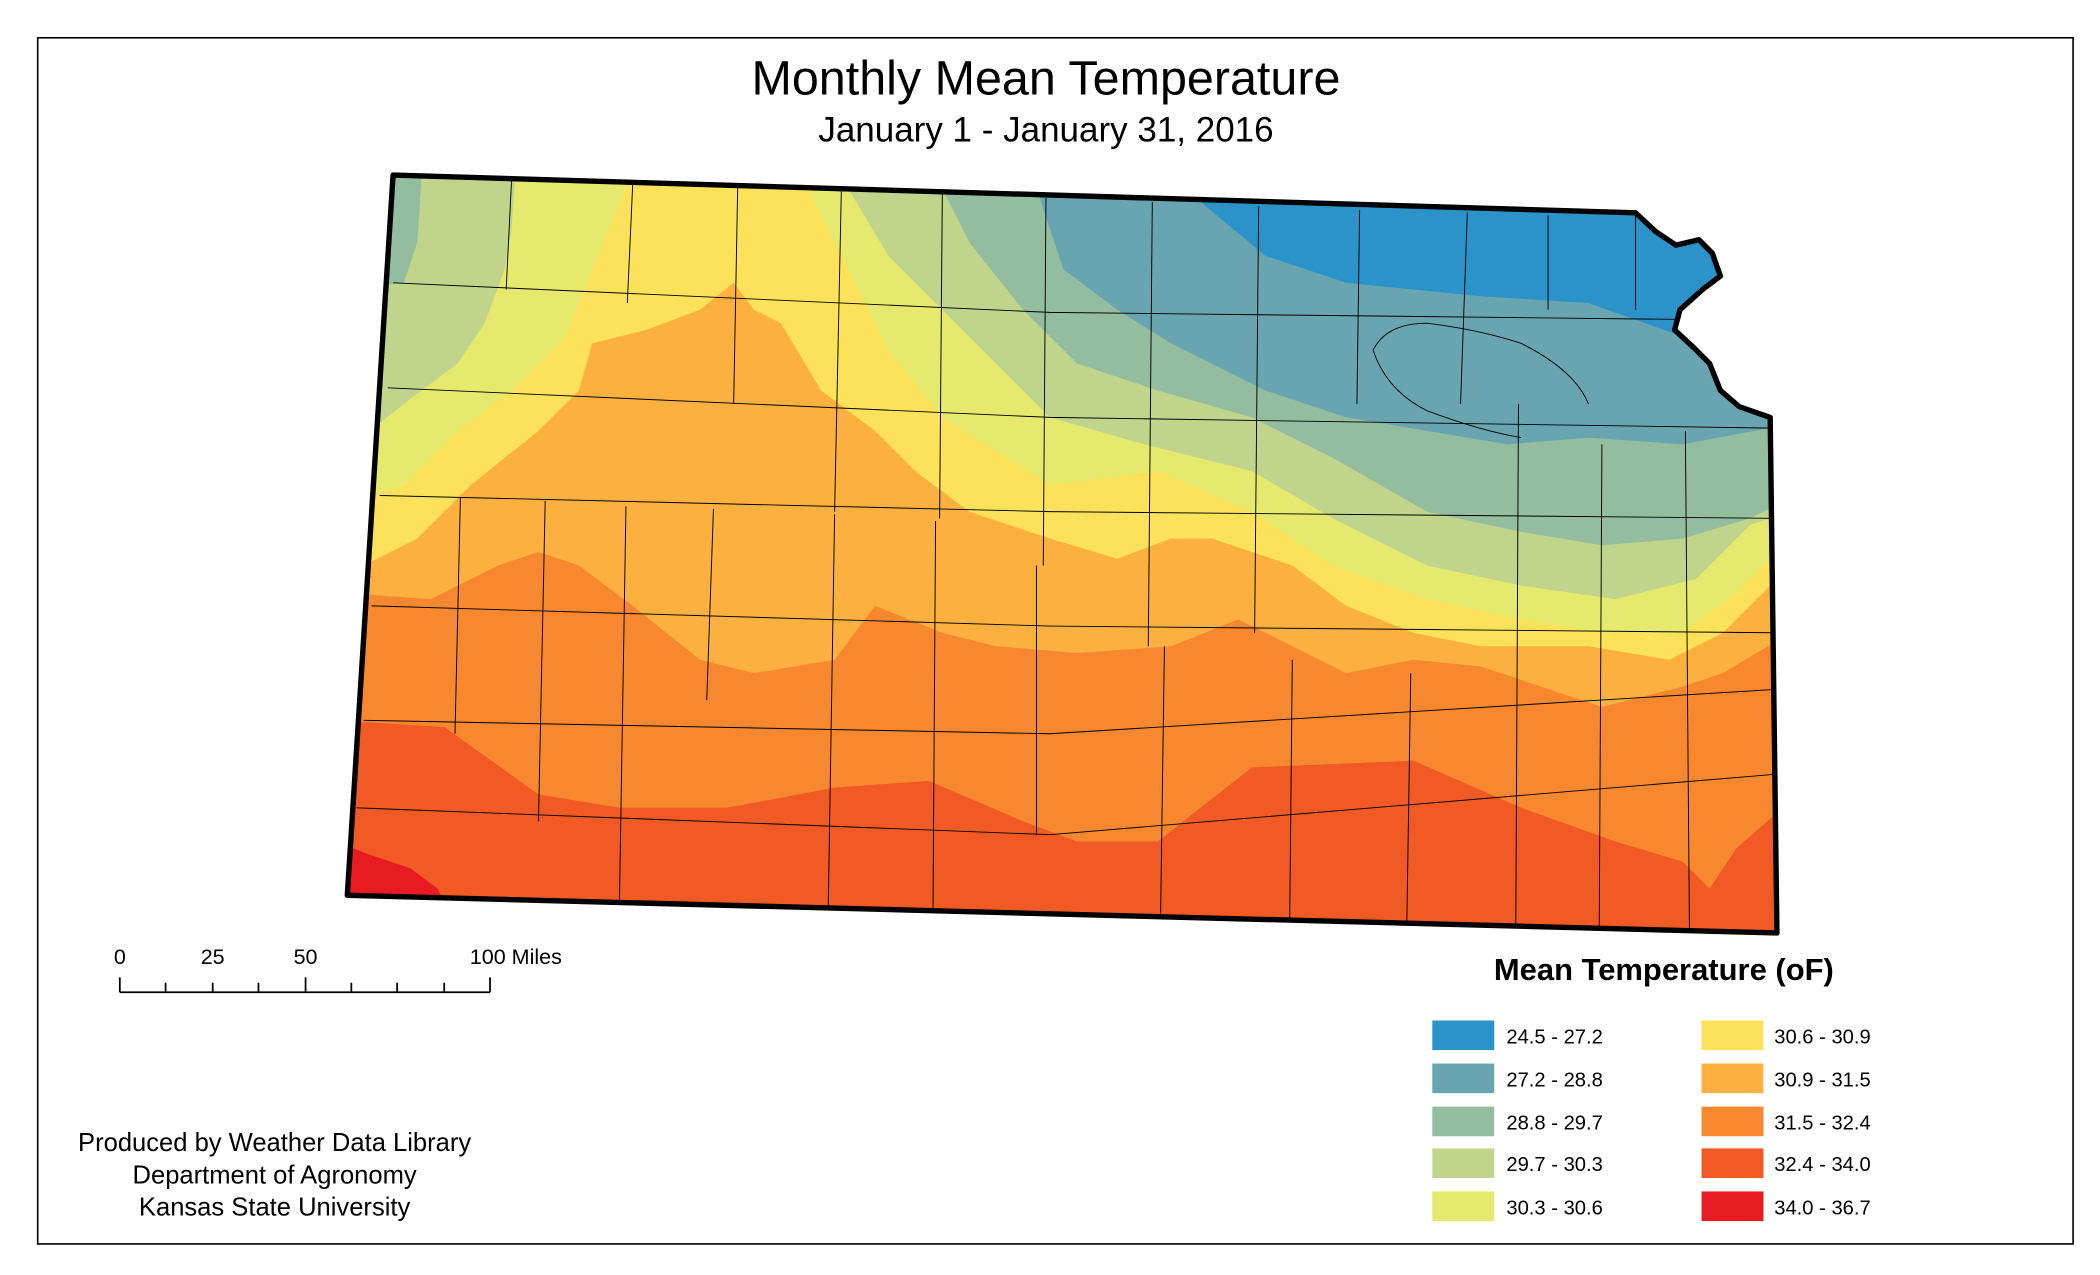 The image size is (2100, 1275). What do you see at coordinates (1664, 969) in the screenshot?
I see `legend-title: Mean Temperature (oF)` at bounding box center [1664, 969].